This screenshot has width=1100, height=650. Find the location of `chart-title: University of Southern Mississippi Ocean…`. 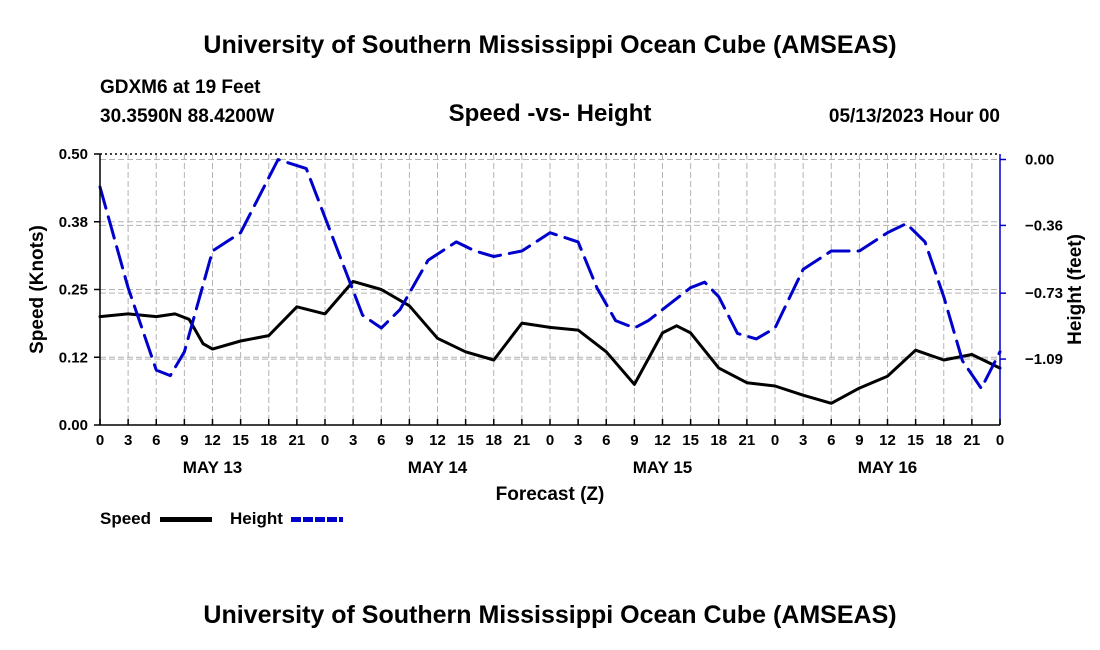

chart-title: University of Southern Mississippi Ocean… is located at coordinates (550, 45).